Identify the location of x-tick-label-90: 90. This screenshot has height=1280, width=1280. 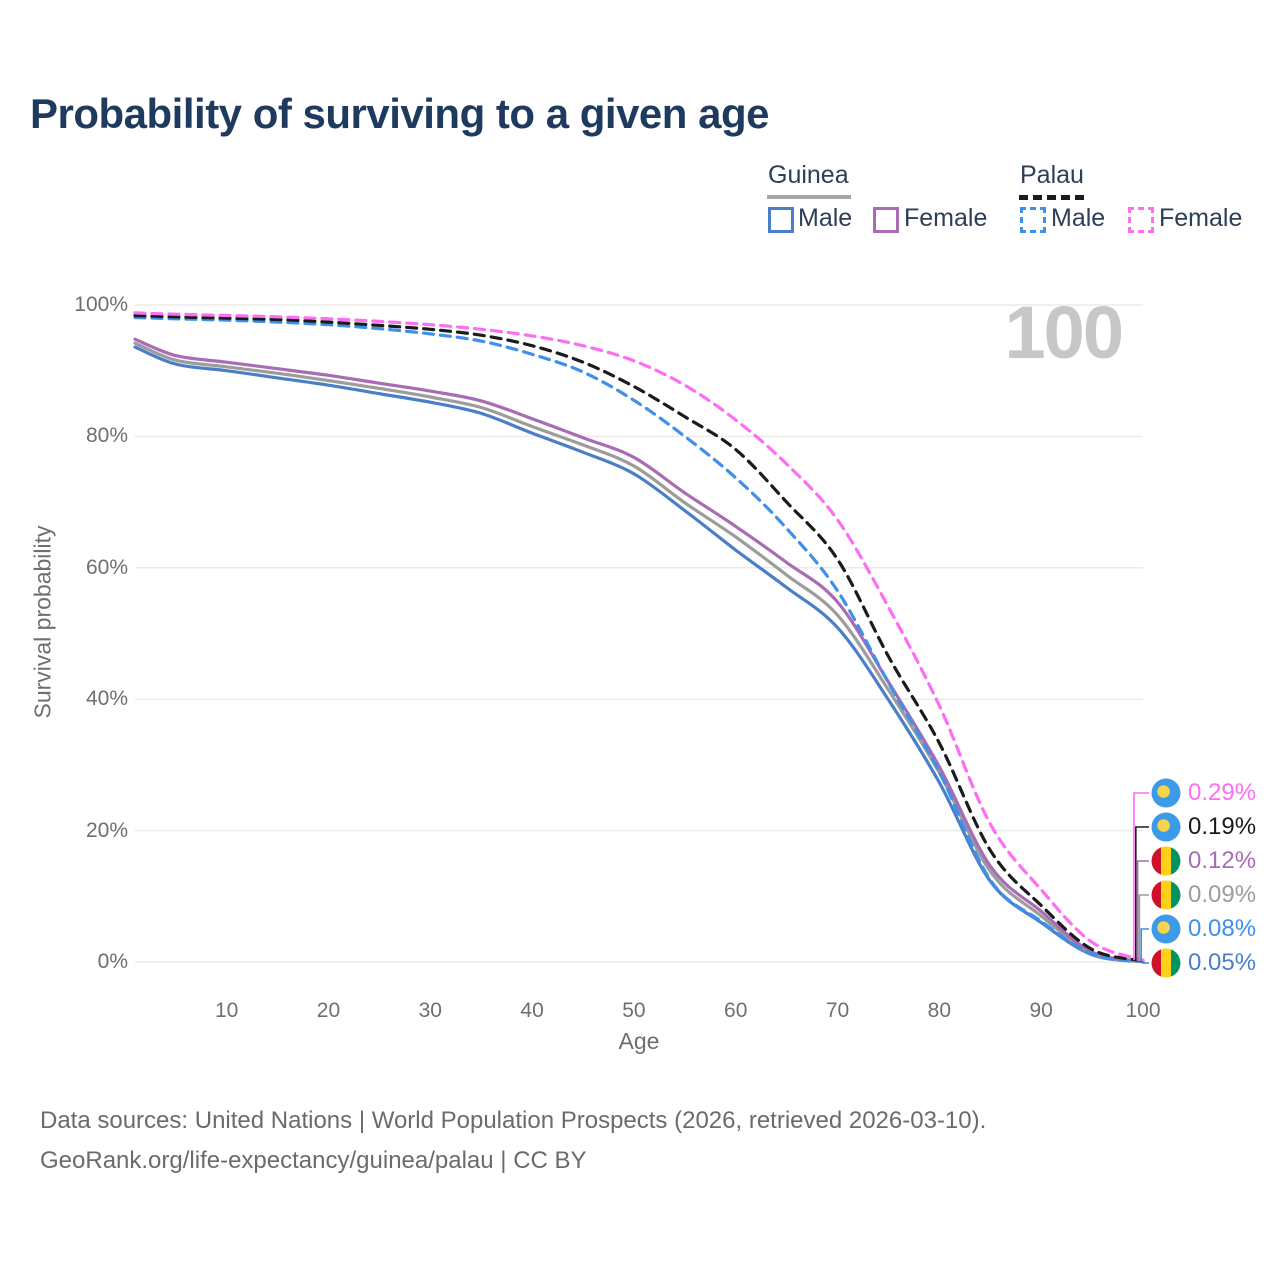
(1041, 1010).